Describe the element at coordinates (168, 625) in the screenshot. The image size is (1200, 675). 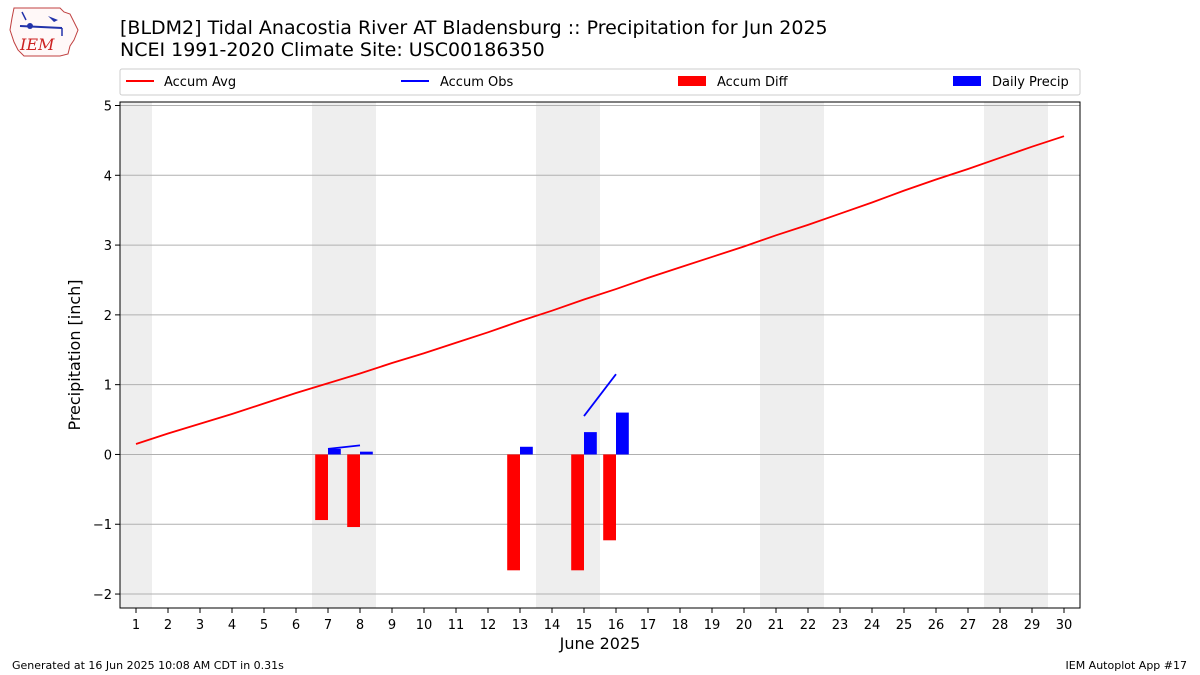
I see `x-tick-label: 2` at that location.